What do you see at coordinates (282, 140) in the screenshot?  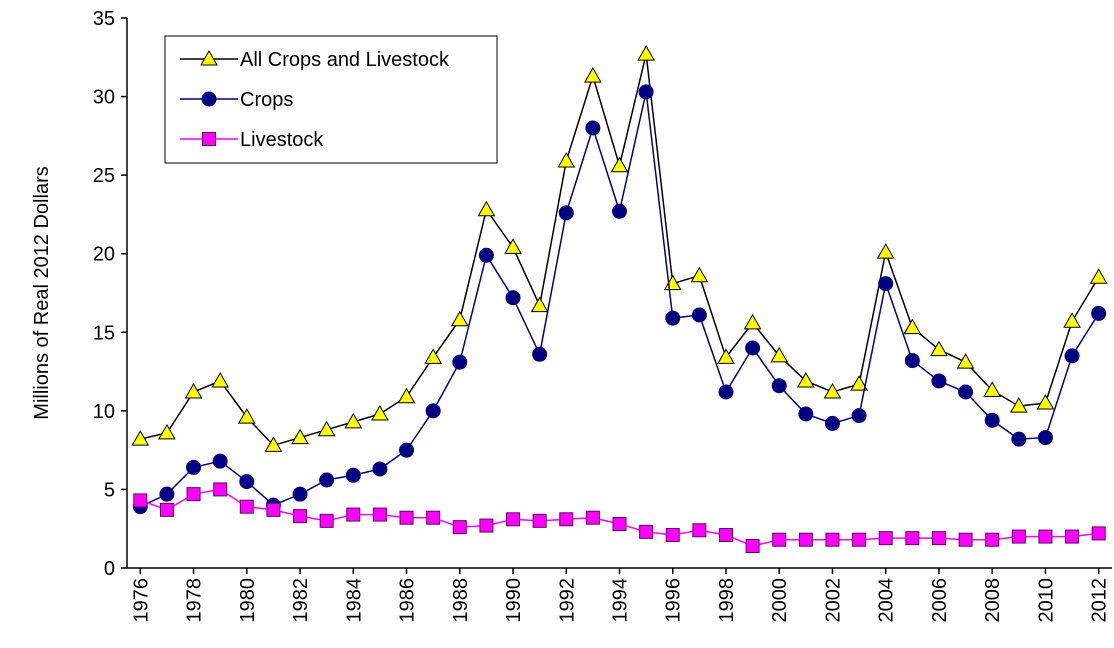 I see `legend-label: Livestock` at bounding box center [282, 140].